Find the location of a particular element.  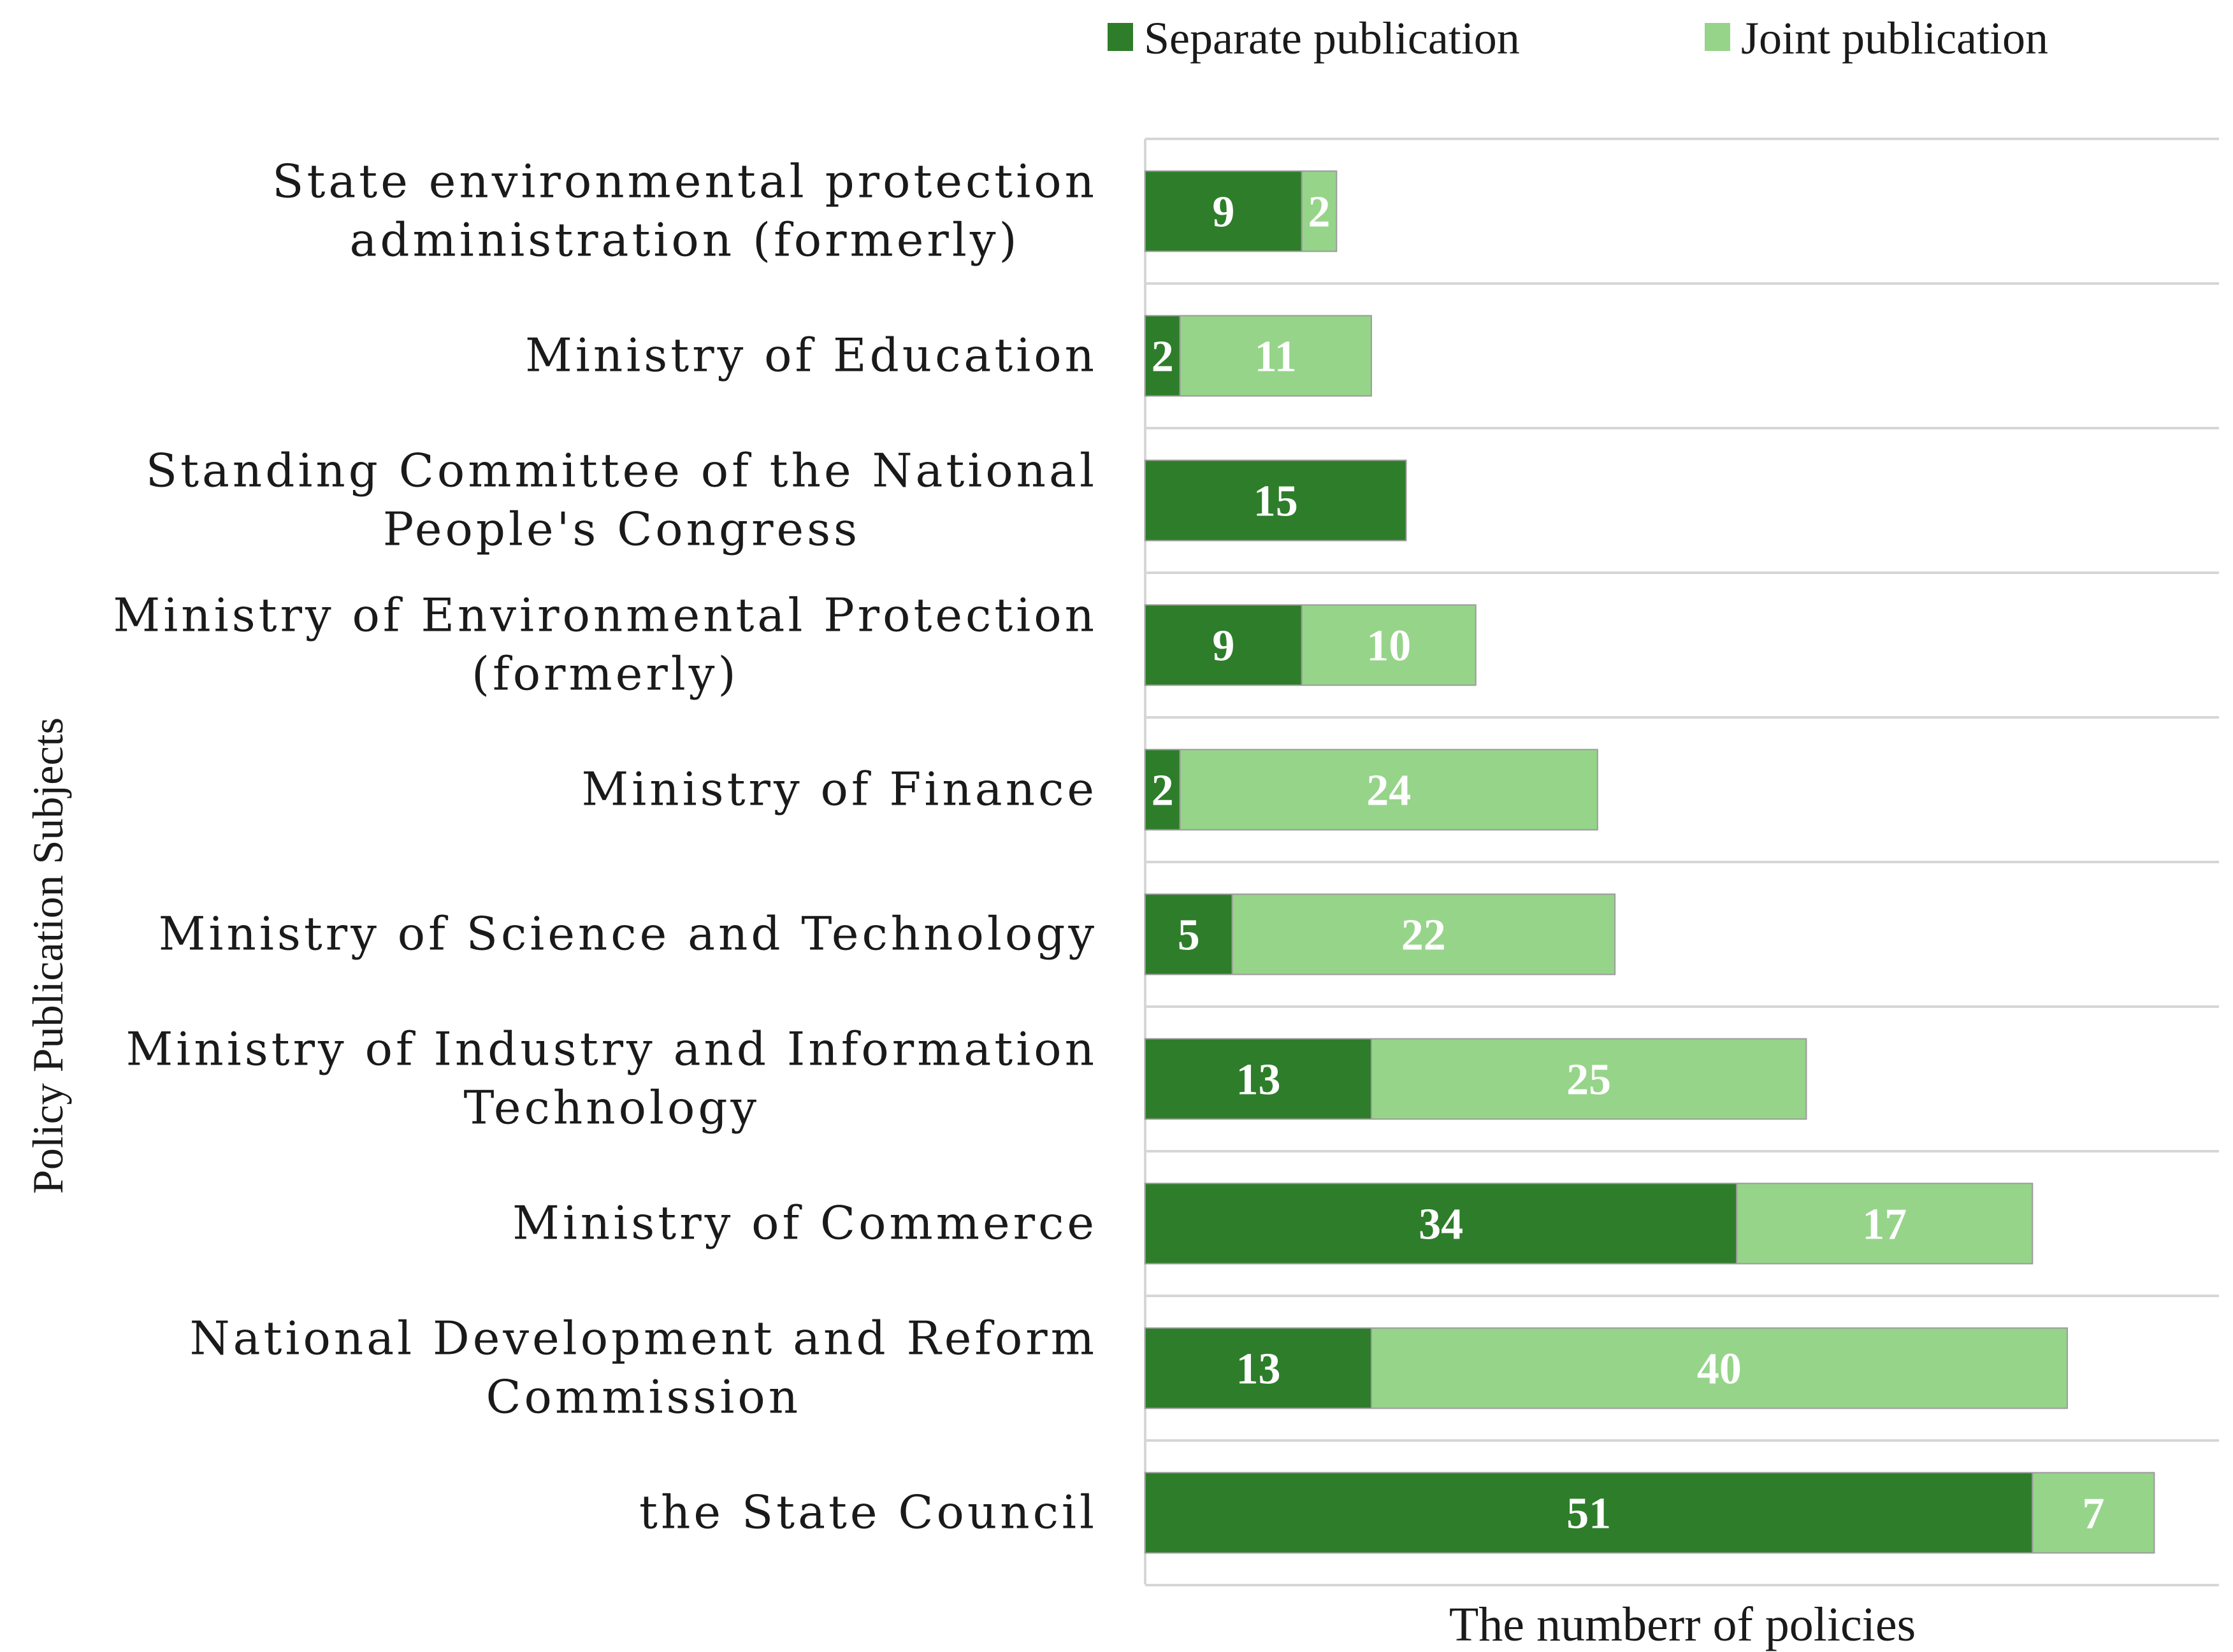

bar-label-separate-6: 13 is located at coordinates (1258, 1080).